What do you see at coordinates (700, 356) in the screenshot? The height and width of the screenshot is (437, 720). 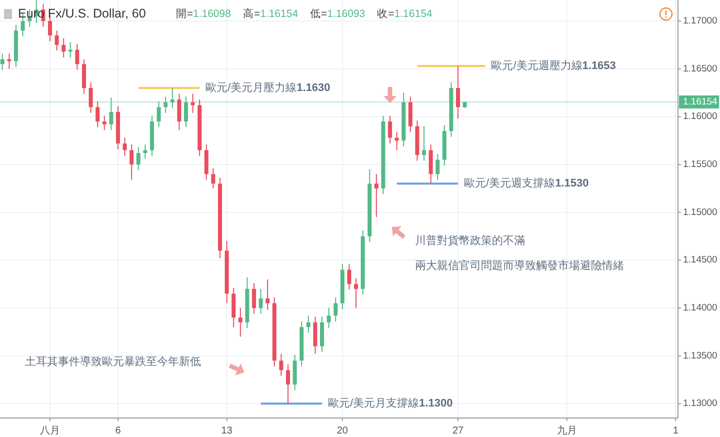 I see `y-tick-label: 1.13500` at bounding box center [700, 356].